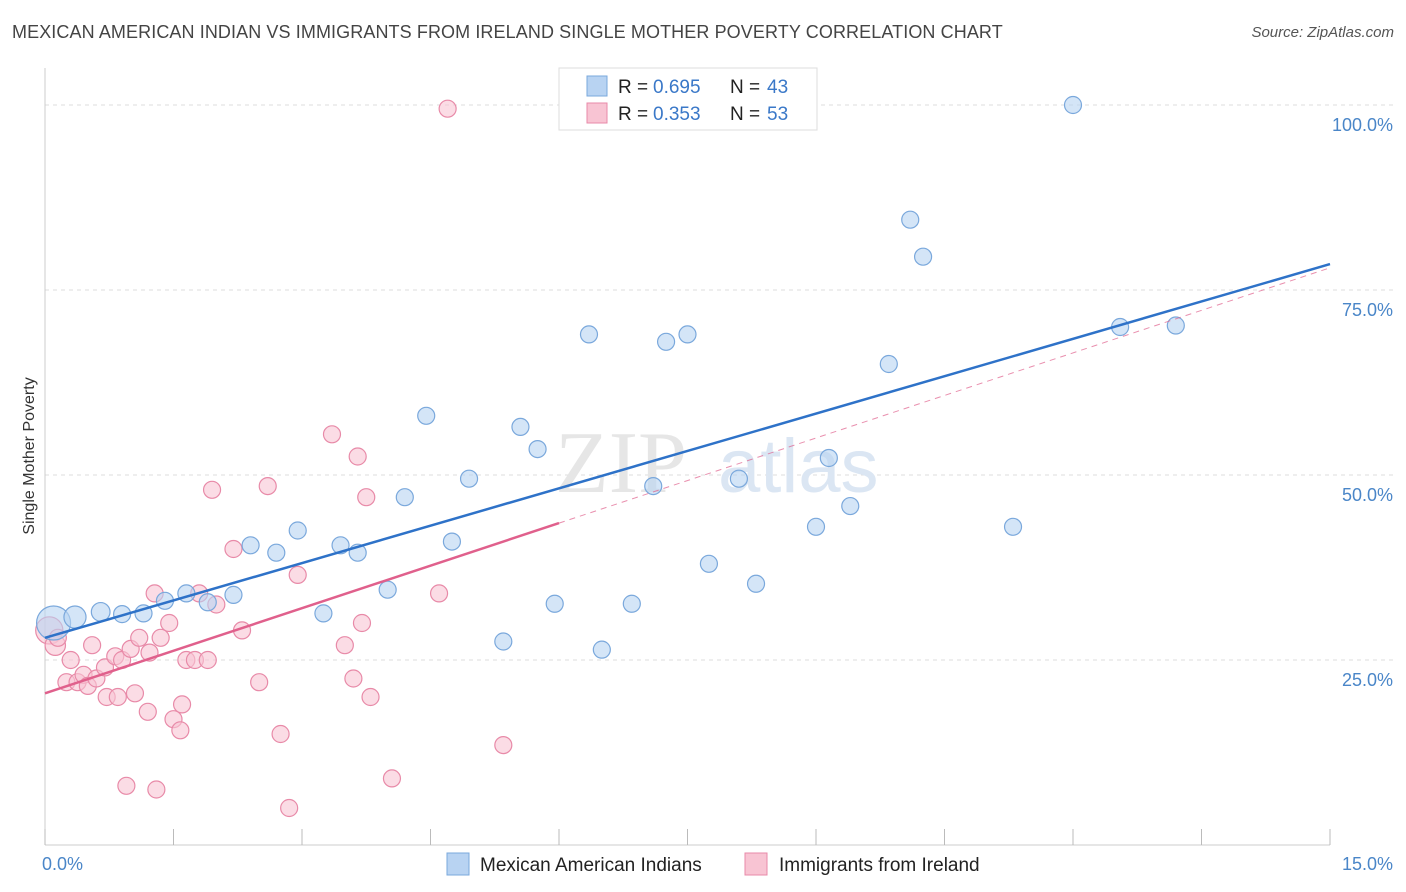 The width and height of the screenshot is (1406, 892). What do you see at coordinates (458, 864) in the screenshot?
I see `series-legend-swatch-blue` at bounding box center [458, 864].